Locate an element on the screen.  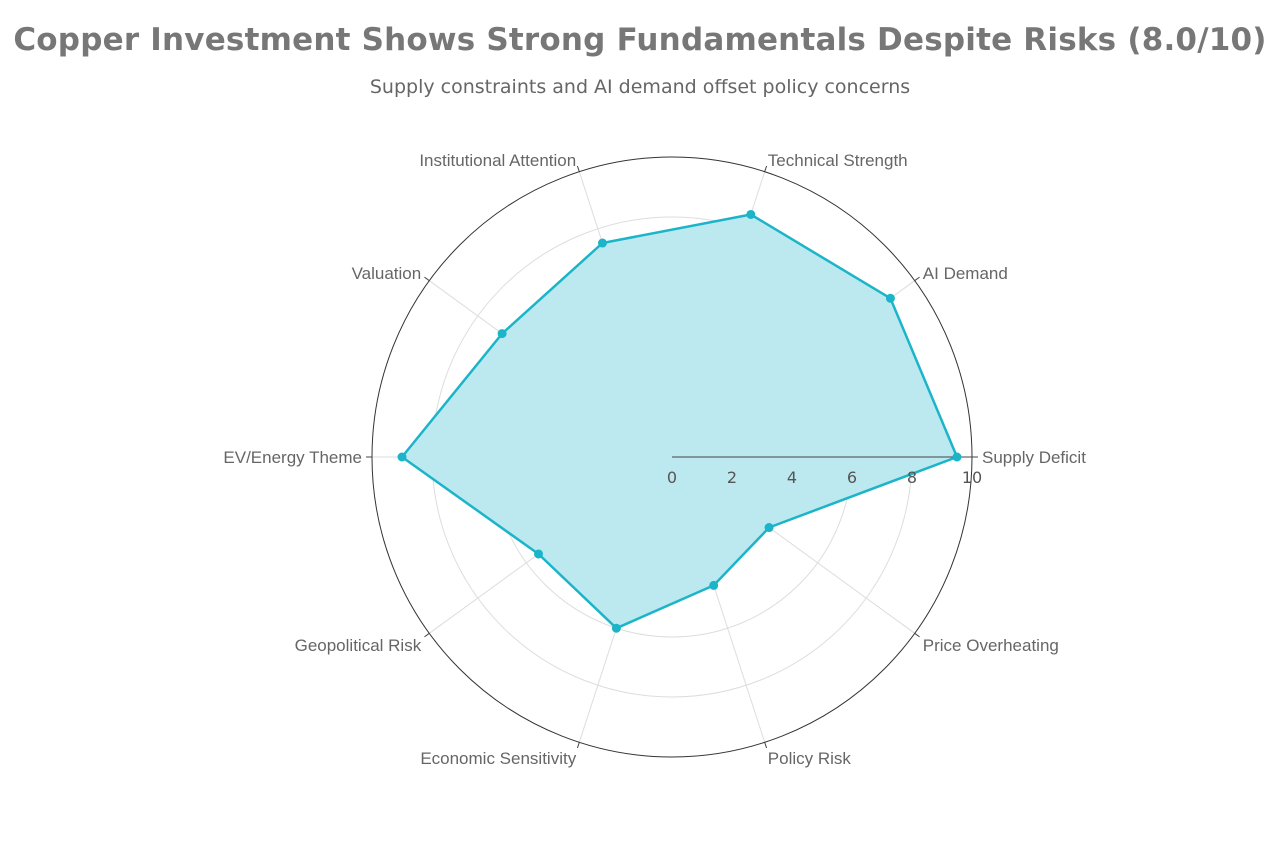
radial-tick-label: 8 is located at coordinates (912, 477).